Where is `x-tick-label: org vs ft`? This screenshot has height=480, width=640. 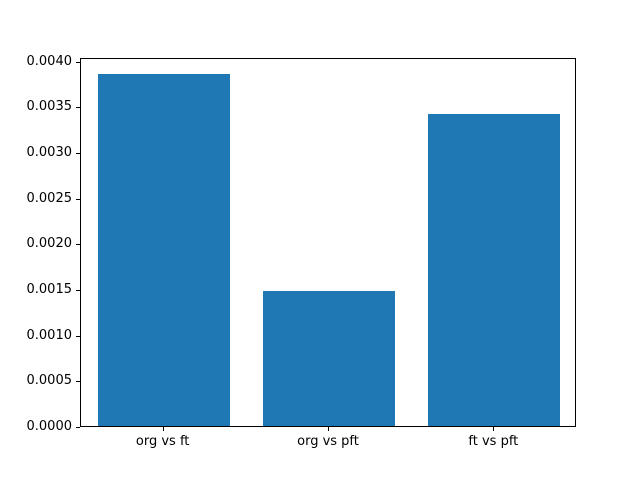
x-tick-label: org vs ft is located at coordinates (162, 441).